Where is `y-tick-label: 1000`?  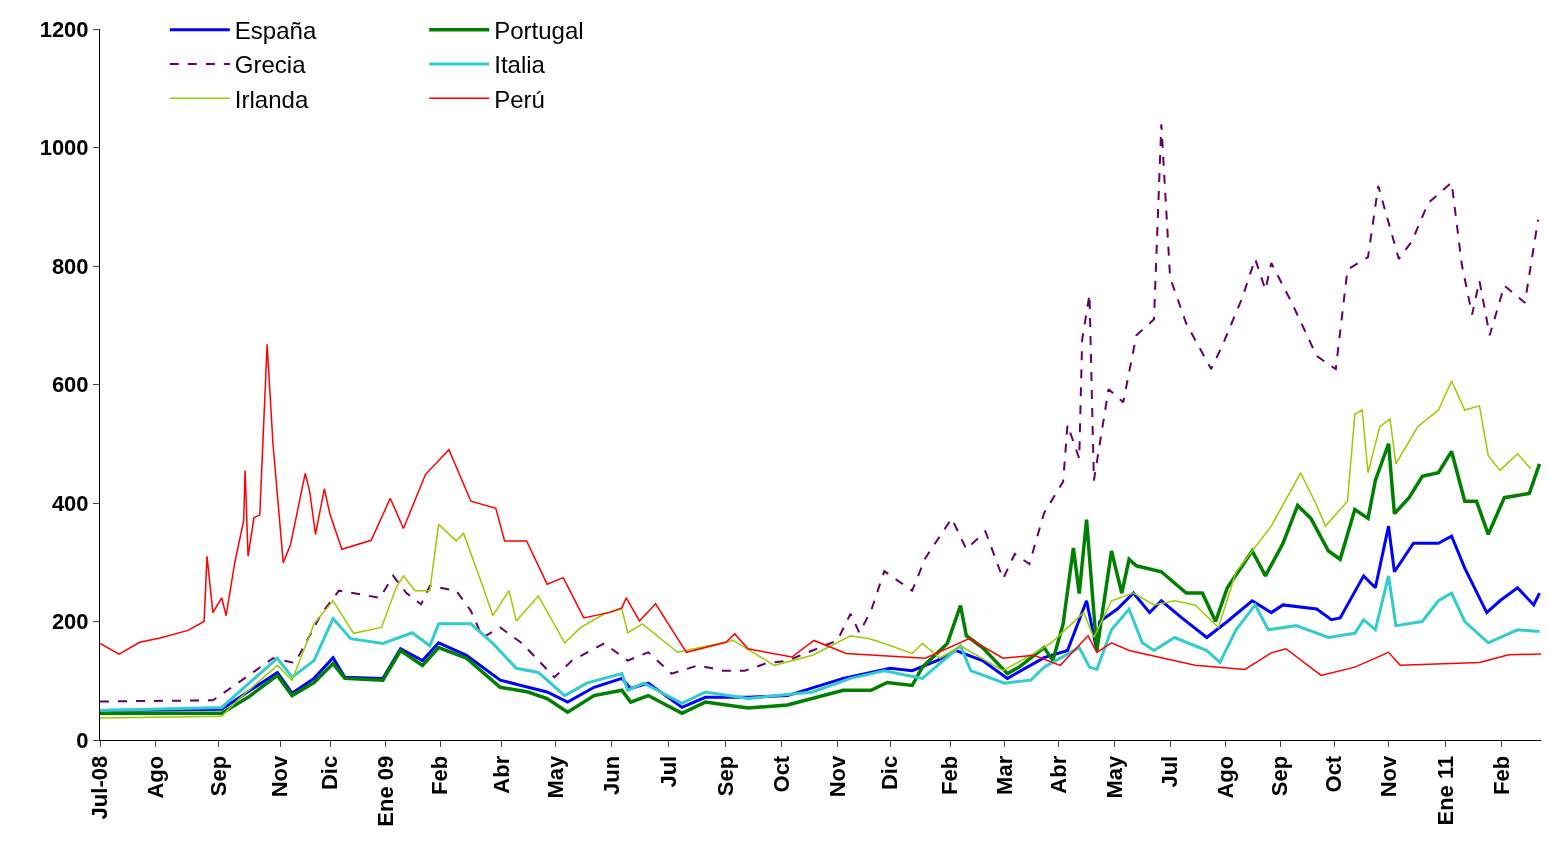
y-tick-label: 1000 is located at coordinates (64, 148).